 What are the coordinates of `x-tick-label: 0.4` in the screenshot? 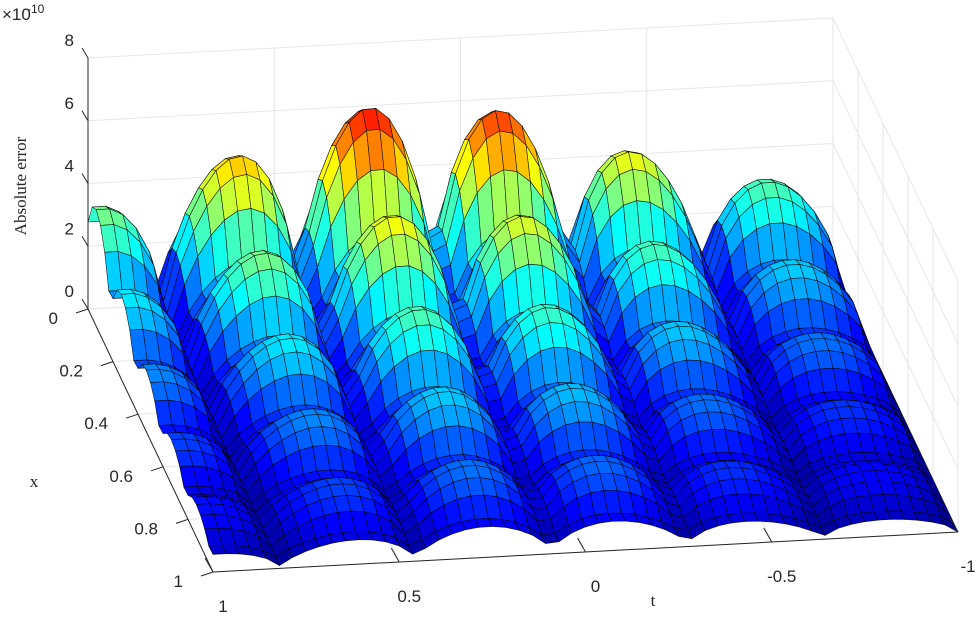 It's located at (96, 423).